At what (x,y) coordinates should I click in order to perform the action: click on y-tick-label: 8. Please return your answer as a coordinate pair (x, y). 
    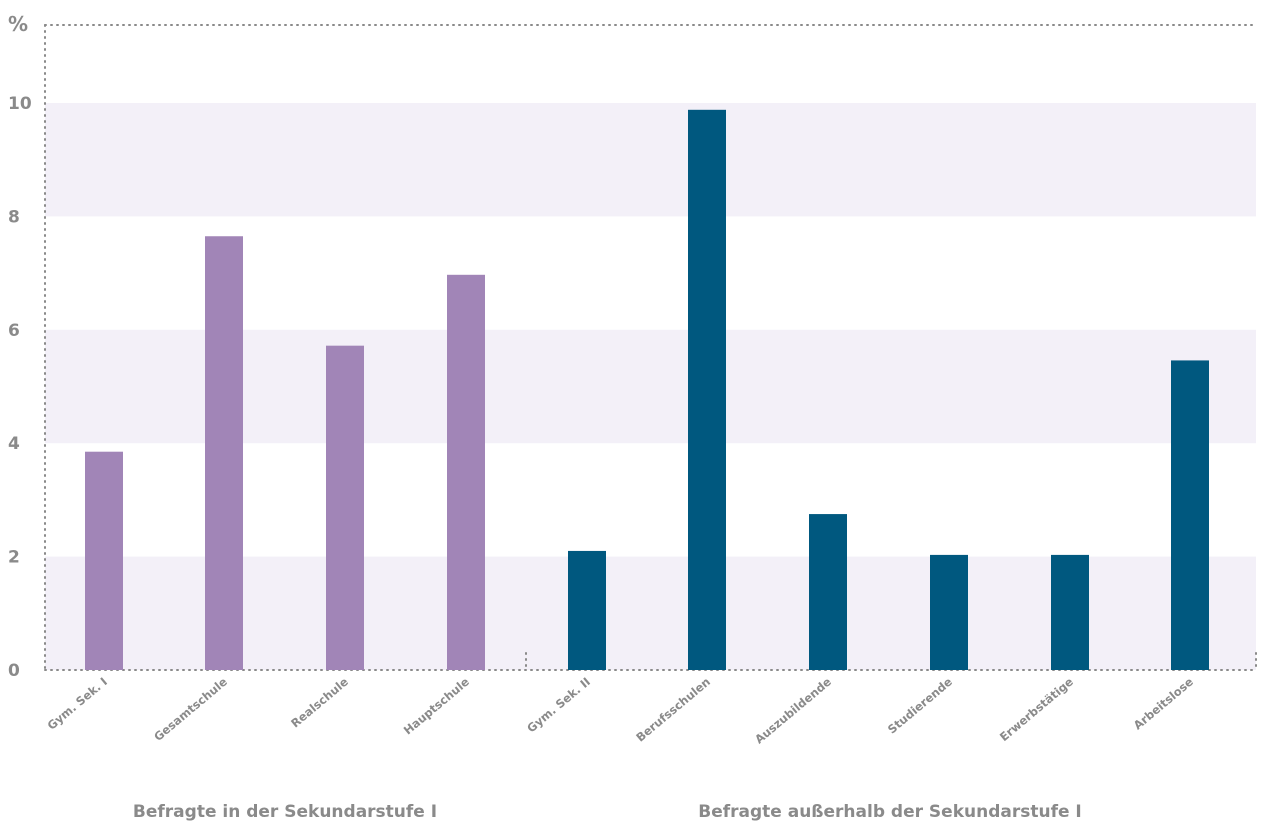
    Looking at the image, I should click on (14, 217).